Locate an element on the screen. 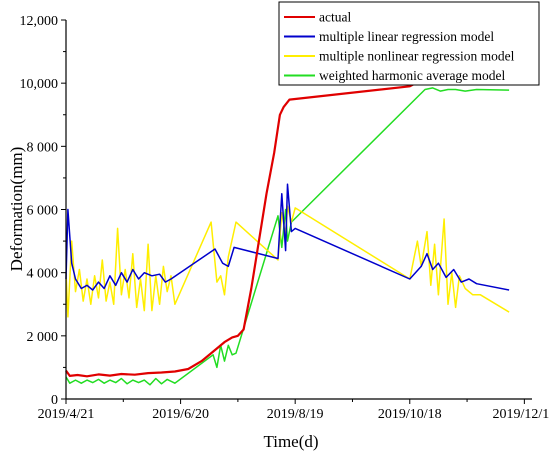  legend-box is located at coordinates (409, 43).